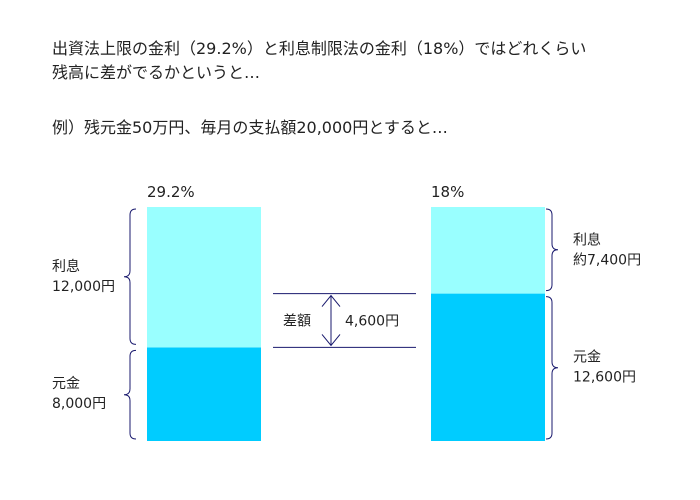 The height and width of the screenshot is (500, 700). What do you see at coordinates (587, 357) in the screenshot?
I see `label-principal-18: 元金` at bounding box center [587, 357].